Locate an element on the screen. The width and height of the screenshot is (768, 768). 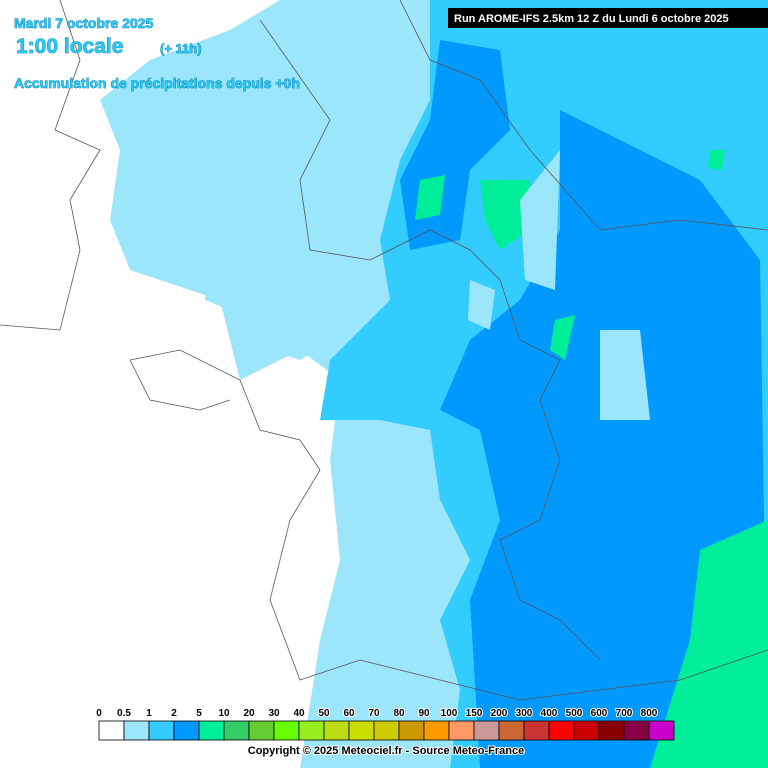
legend-label: 700 is located at coordinates (624, 713).